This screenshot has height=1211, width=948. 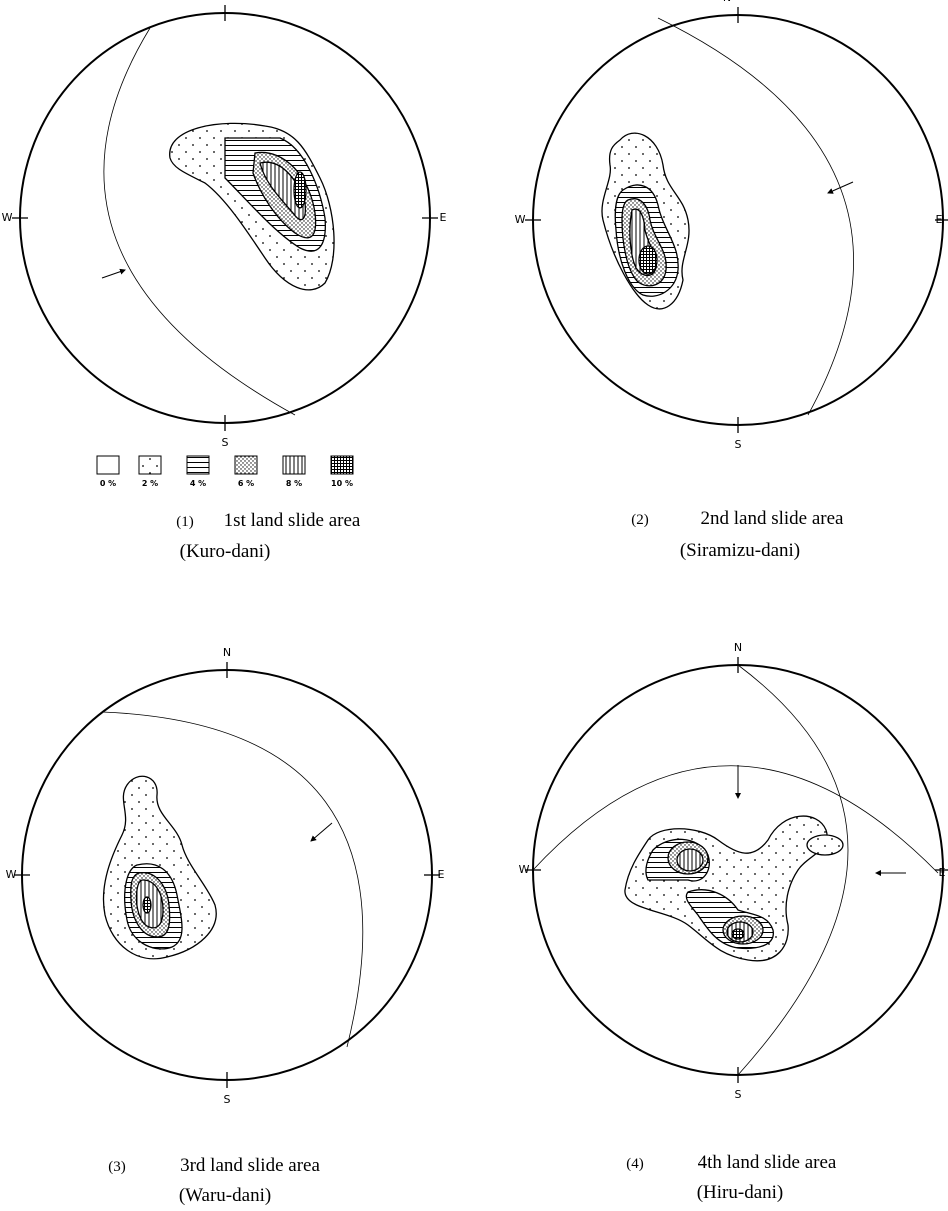 I want to click on caption-subtitle: (Kuro-dani), so click(x=225, y=551).